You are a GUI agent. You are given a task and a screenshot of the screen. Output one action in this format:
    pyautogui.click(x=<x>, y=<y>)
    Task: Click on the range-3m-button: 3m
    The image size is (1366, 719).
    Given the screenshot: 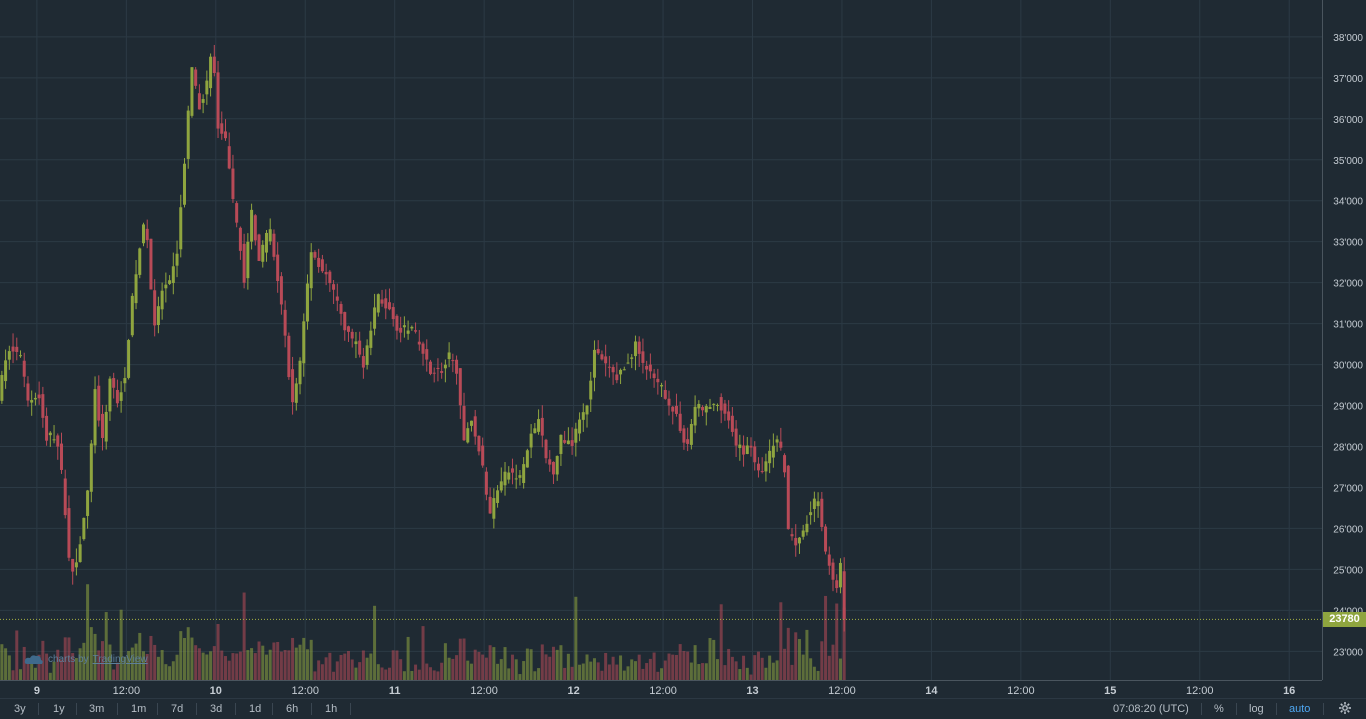 What is the action you would take?
    pyautogui.click(x=97, y=709)
    